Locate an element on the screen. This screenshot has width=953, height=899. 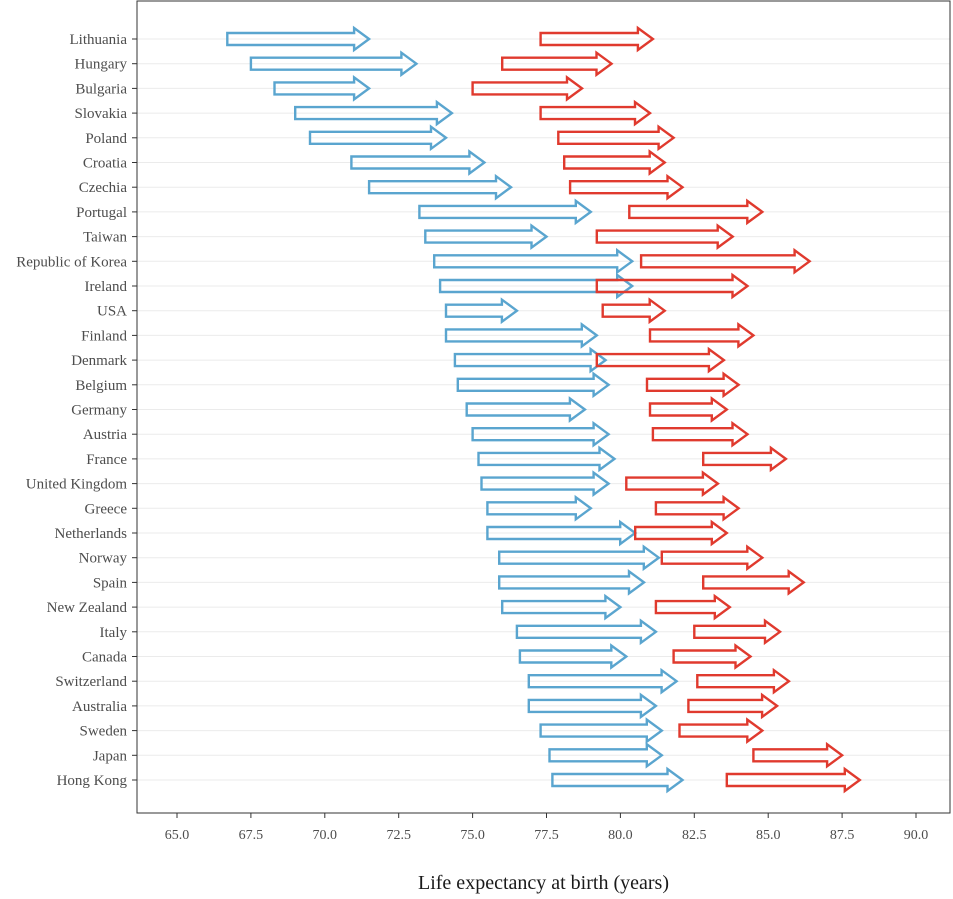
y-tick-label: Austria is located at coordinates (105, 435).